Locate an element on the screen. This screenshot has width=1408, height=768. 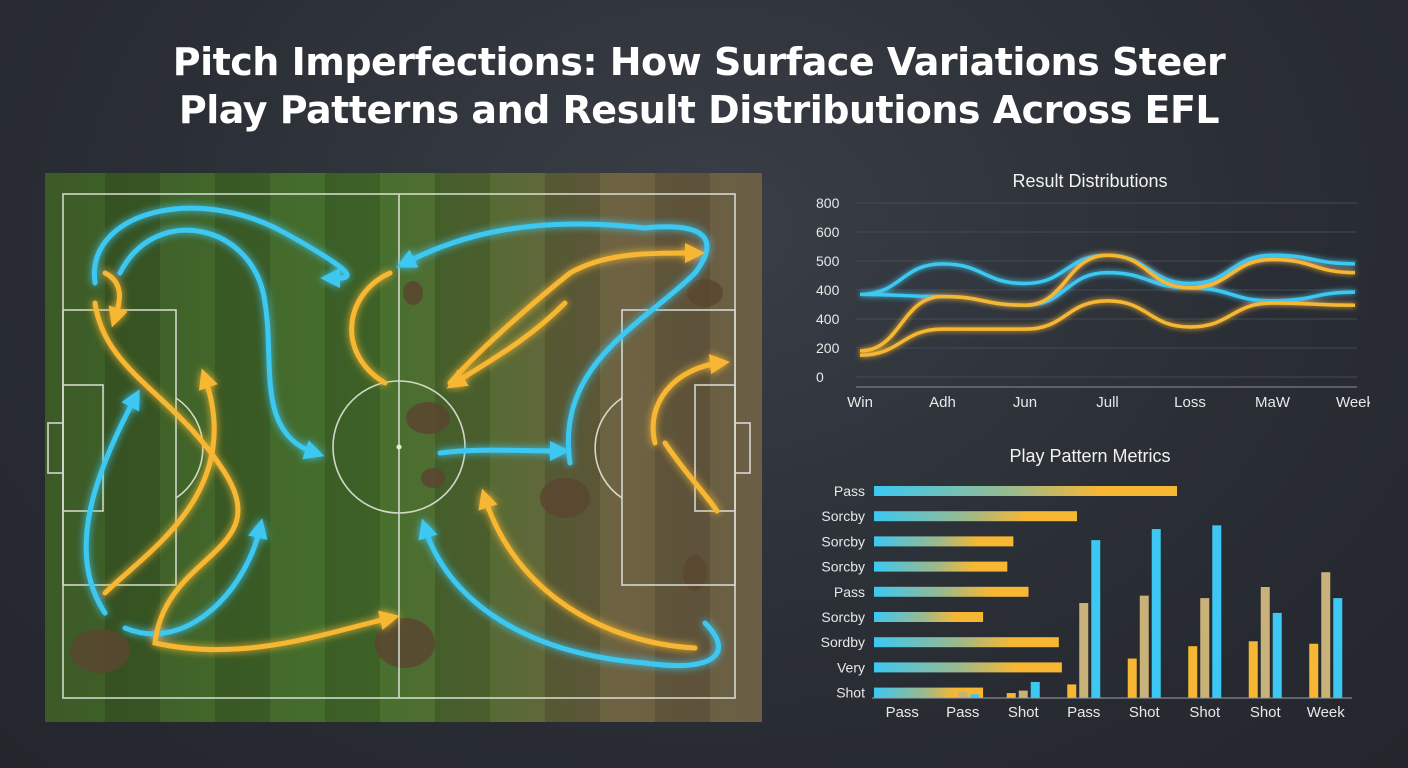
y-tick-label: 600 is located at coordinates (828, 232).